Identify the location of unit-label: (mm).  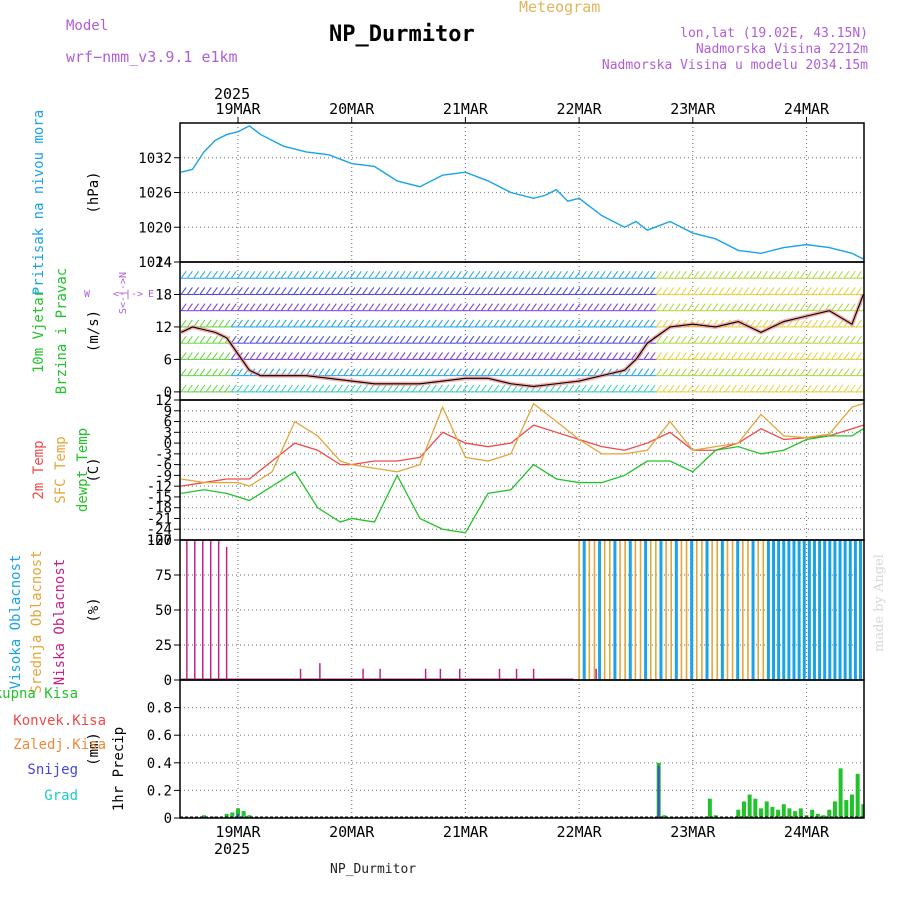
(94, 749).